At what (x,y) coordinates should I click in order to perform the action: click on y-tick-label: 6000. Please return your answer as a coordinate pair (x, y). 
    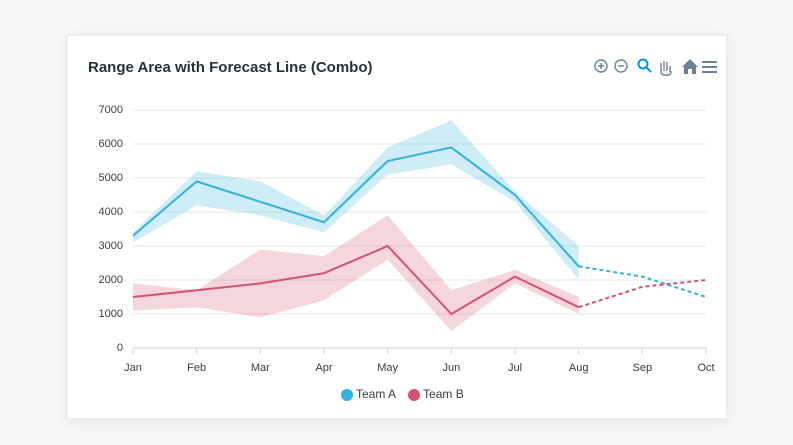
    Looking at the image, I should click on (111, 144).